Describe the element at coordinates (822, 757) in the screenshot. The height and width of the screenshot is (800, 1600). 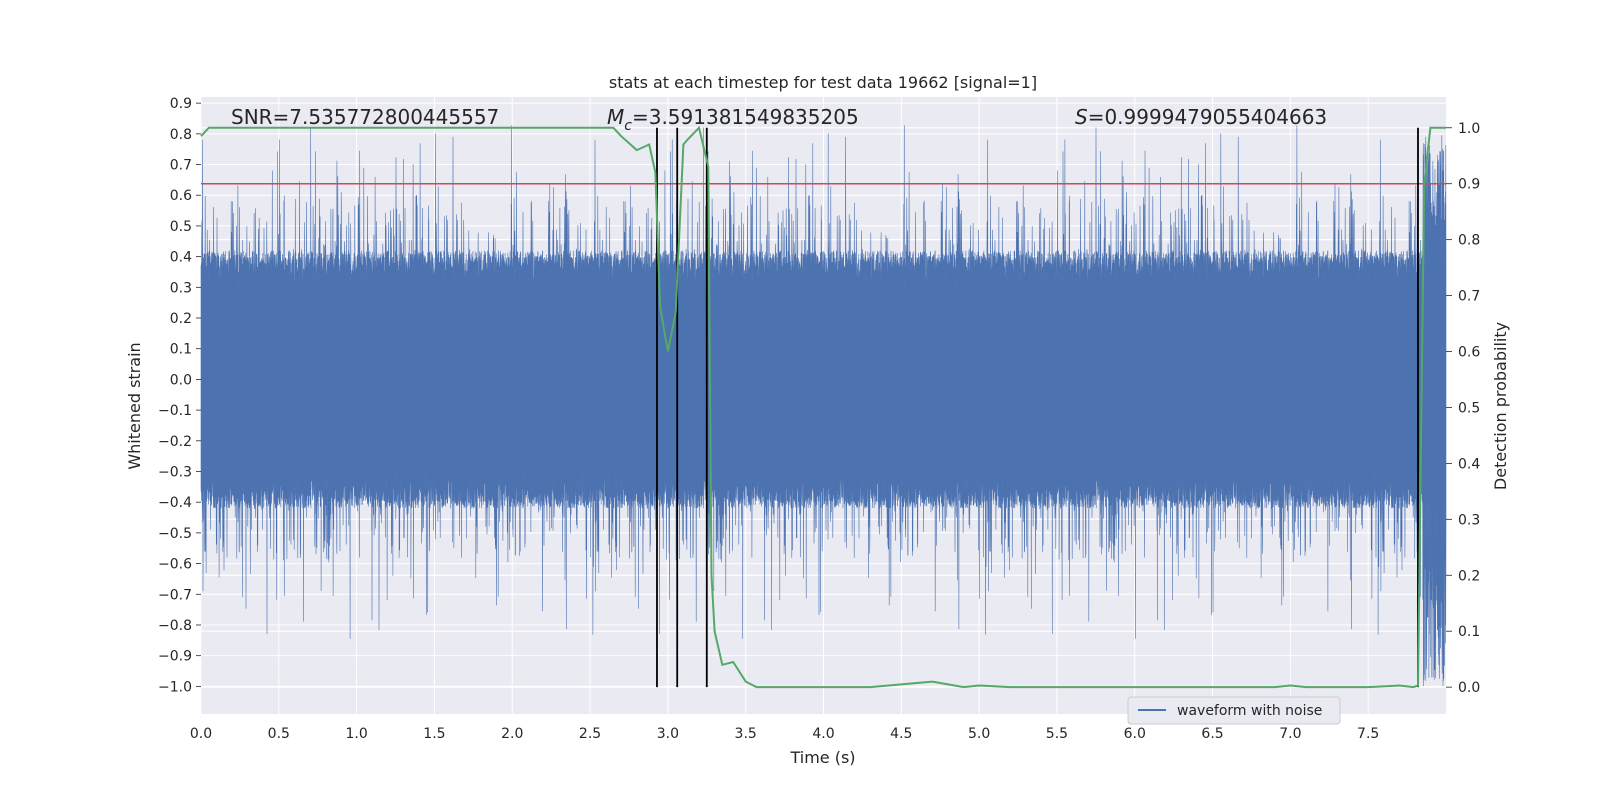
I see `x-axis-title: Time (s)` at that location.